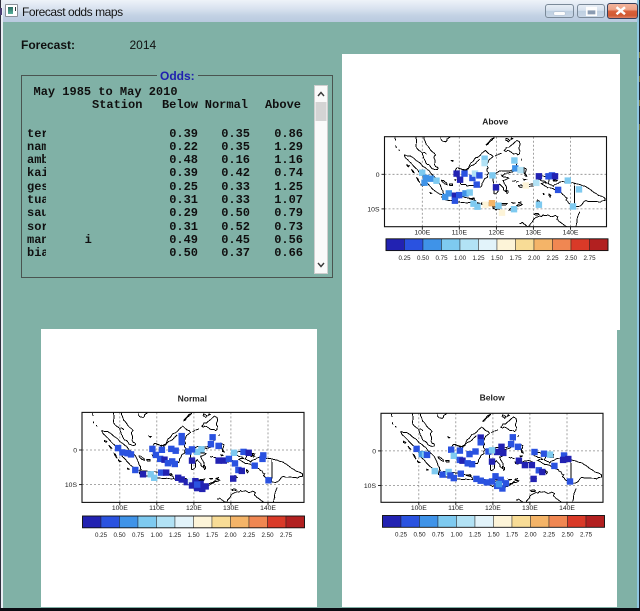 The image size is (640, 611). Describe the element at coordinates (495, 122) in the screenshot. I see `svg-text: Above` at that location.